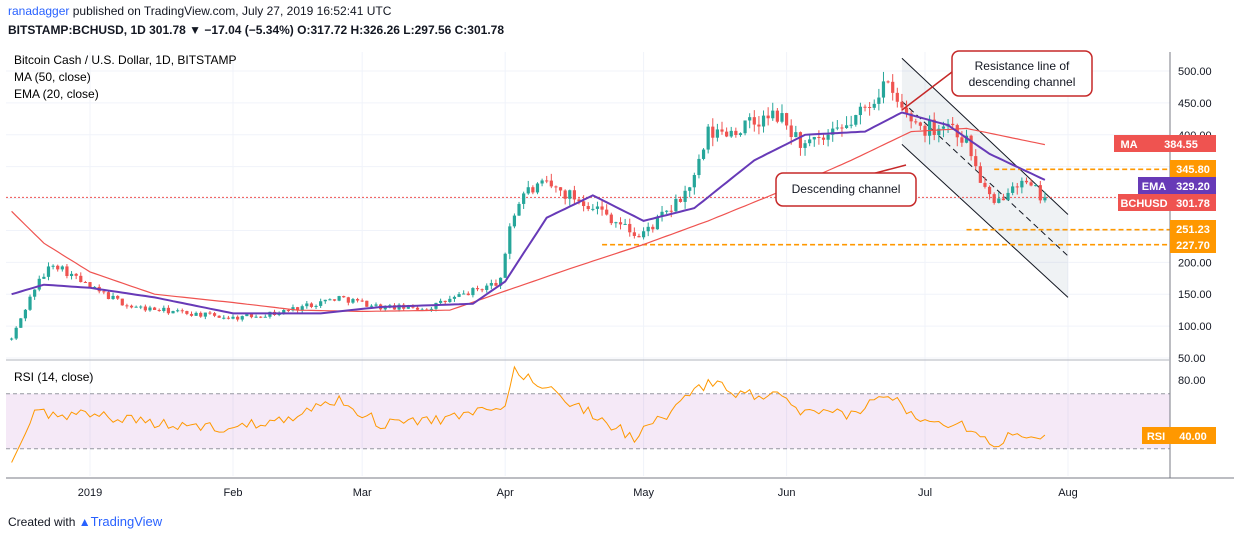  What do you see at coordinates (1195, 104) in the screenshot?
I see `price-tick-label: 450.00` at bounding box center [1195, 104].